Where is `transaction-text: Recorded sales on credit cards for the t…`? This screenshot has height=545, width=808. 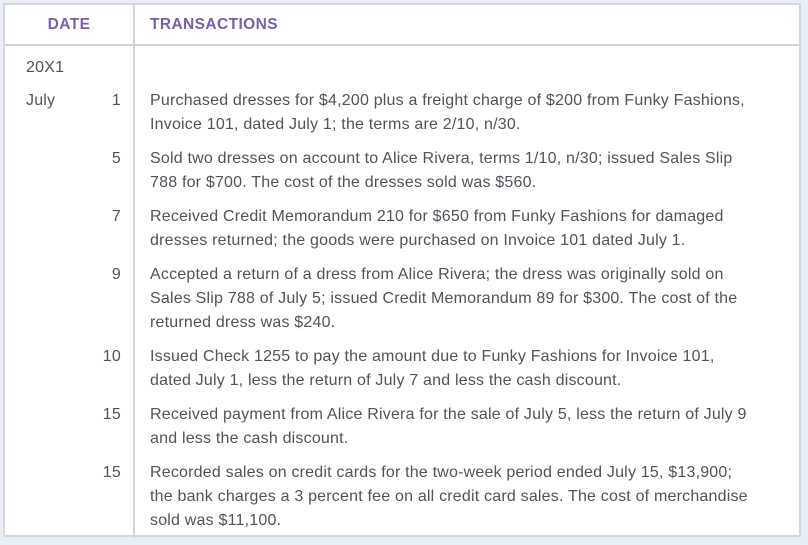 transaction-text: Recorded sales on credit cards for the t… is located at coordinates (449, 496).